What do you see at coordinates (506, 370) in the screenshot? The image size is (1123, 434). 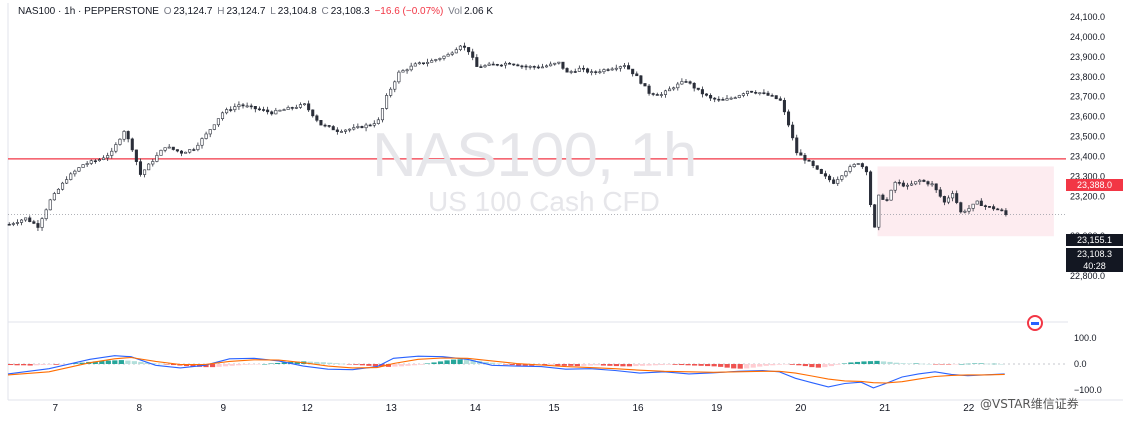 I see `signal-line` at bounding box center [506, 370].